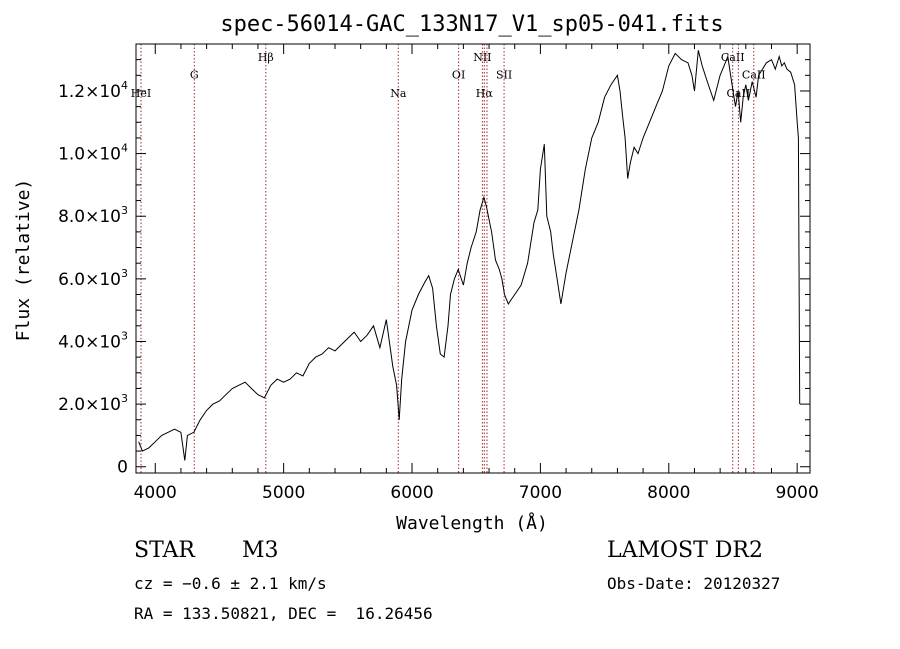  I want to click on chart-title: spec-56014-GAC_133N17_V1_sp05-041.fits, so click(471, 24).